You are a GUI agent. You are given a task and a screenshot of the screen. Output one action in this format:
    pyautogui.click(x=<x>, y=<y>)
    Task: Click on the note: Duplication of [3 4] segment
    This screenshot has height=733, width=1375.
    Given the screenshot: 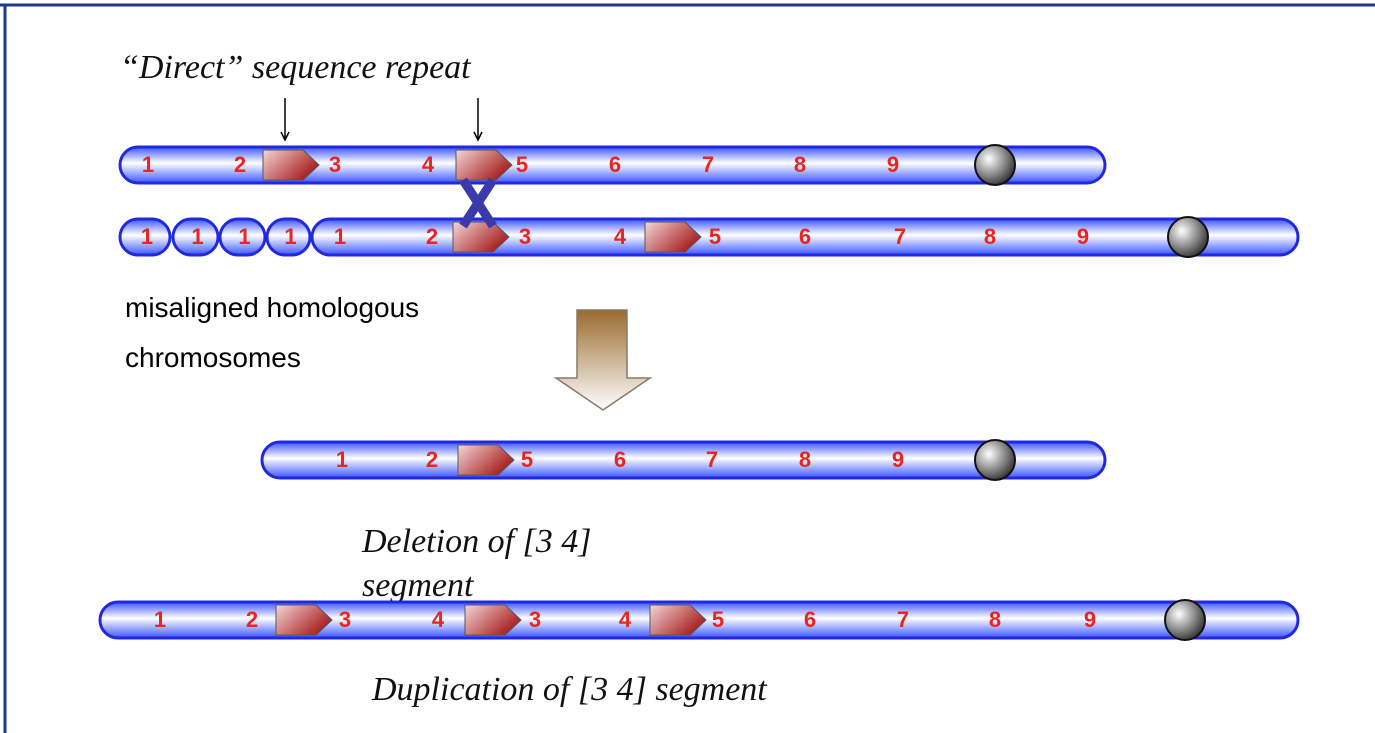 What is the action you would take?
    pyautogui.click(x=569, y=689)
    